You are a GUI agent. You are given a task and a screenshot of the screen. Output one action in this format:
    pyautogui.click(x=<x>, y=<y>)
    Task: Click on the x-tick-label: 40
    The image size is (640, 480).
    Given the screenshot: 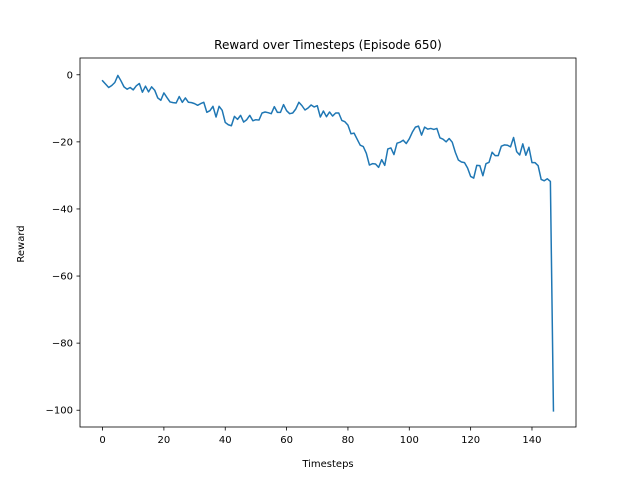 What is the action you would take?
    pyautogui.click(x=225, y=440)
    